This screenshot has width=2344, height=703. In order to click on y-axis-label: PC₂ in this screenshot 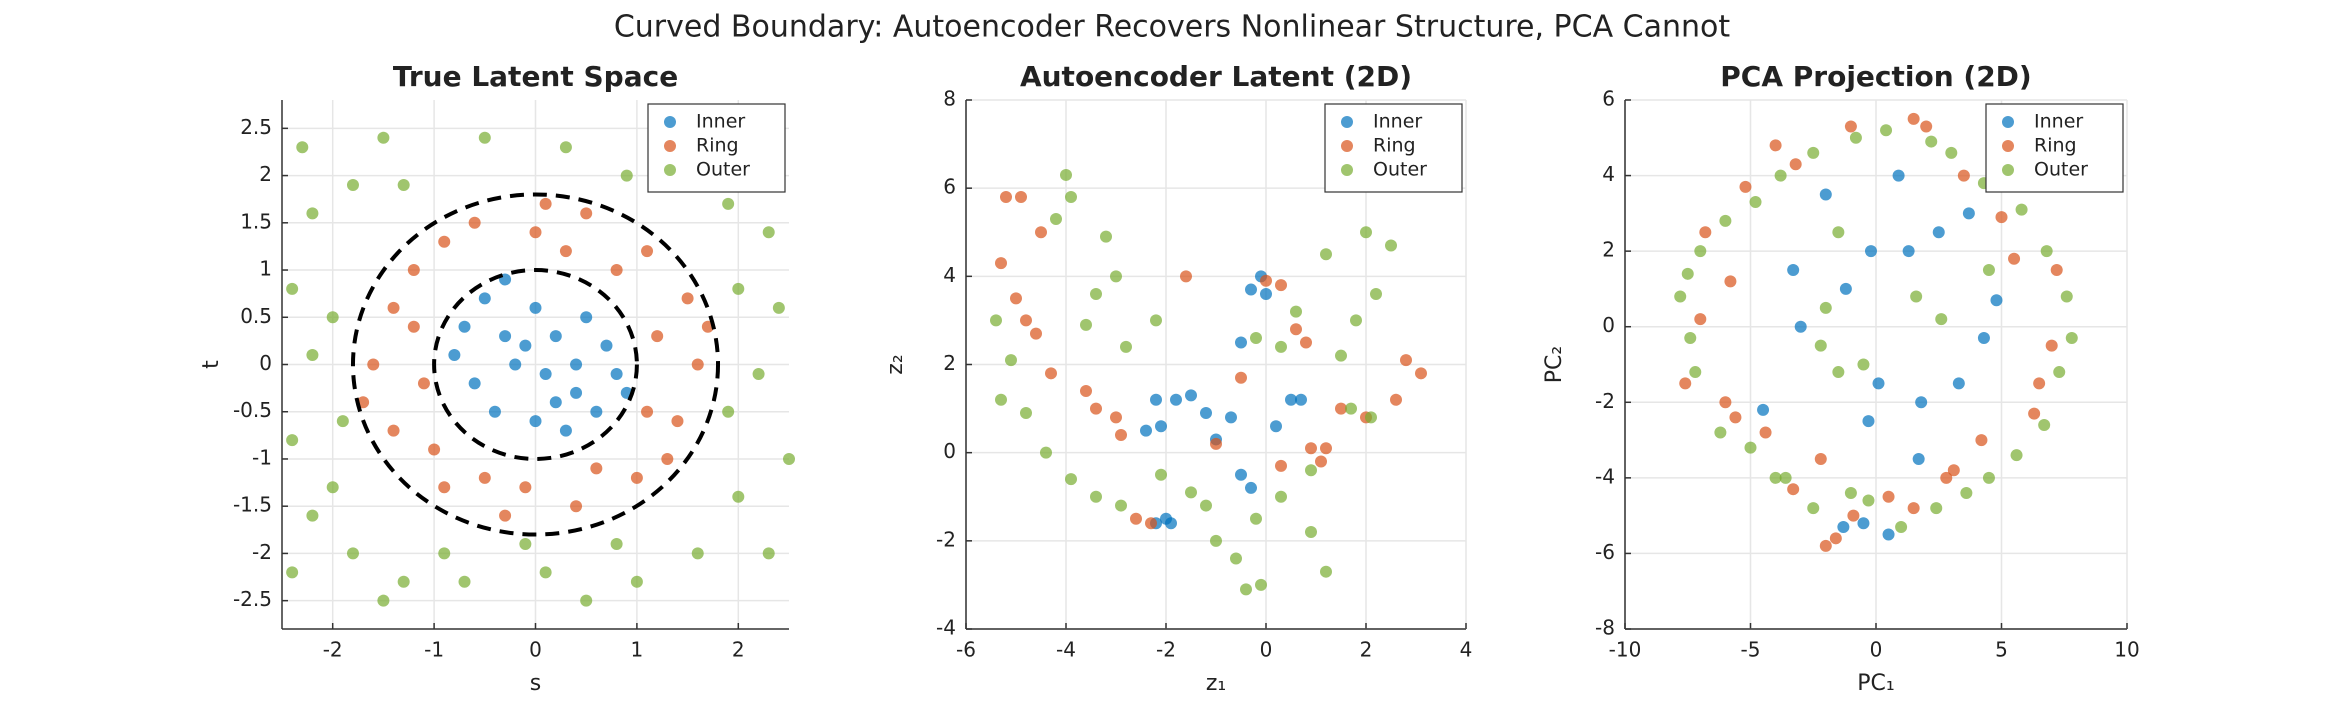, I will do `click(1554, 364)`.